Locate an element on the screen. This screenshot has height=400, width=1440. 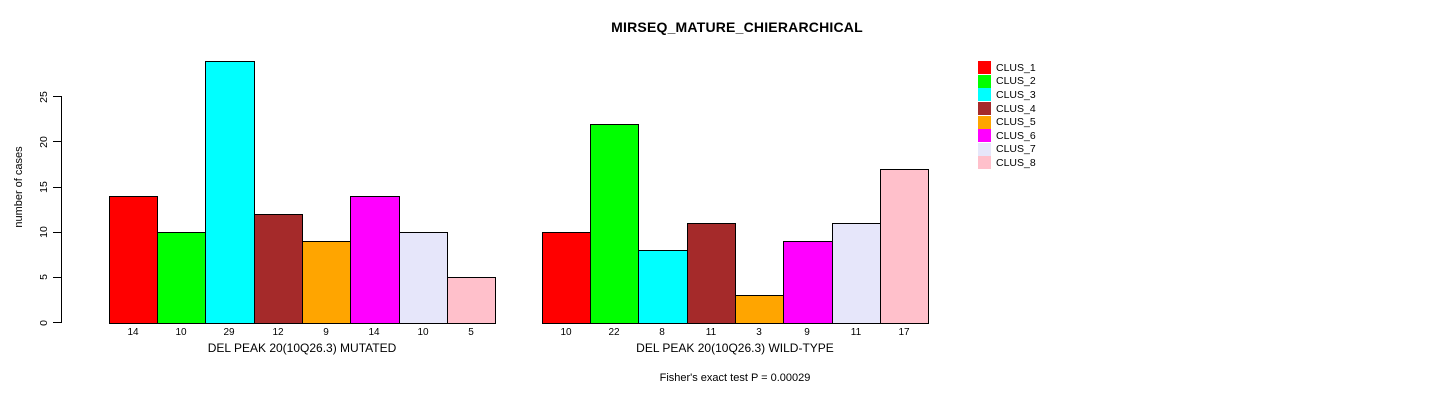
legend-item: CLUS_1 is located at coordinates (1007, 68).